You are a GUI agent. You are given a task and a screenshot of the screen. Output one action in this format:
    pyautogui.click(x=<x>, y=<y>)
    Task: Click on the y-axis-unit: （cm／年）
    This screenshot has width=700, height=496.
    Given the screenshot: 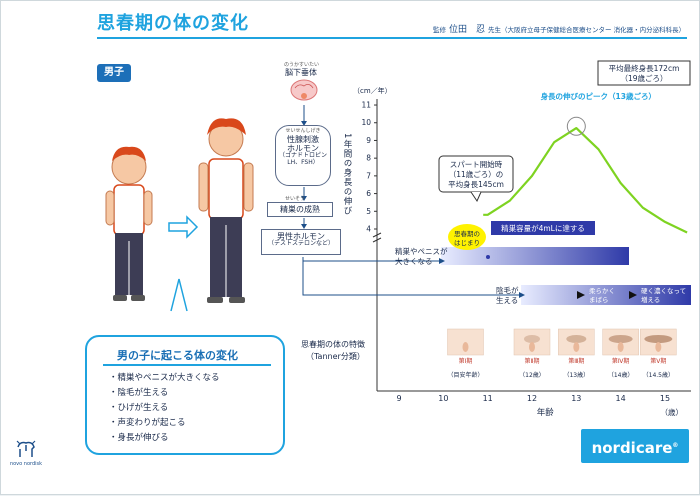 What is the action you would take?
    pyautogui.click(x=372, y=90)
    